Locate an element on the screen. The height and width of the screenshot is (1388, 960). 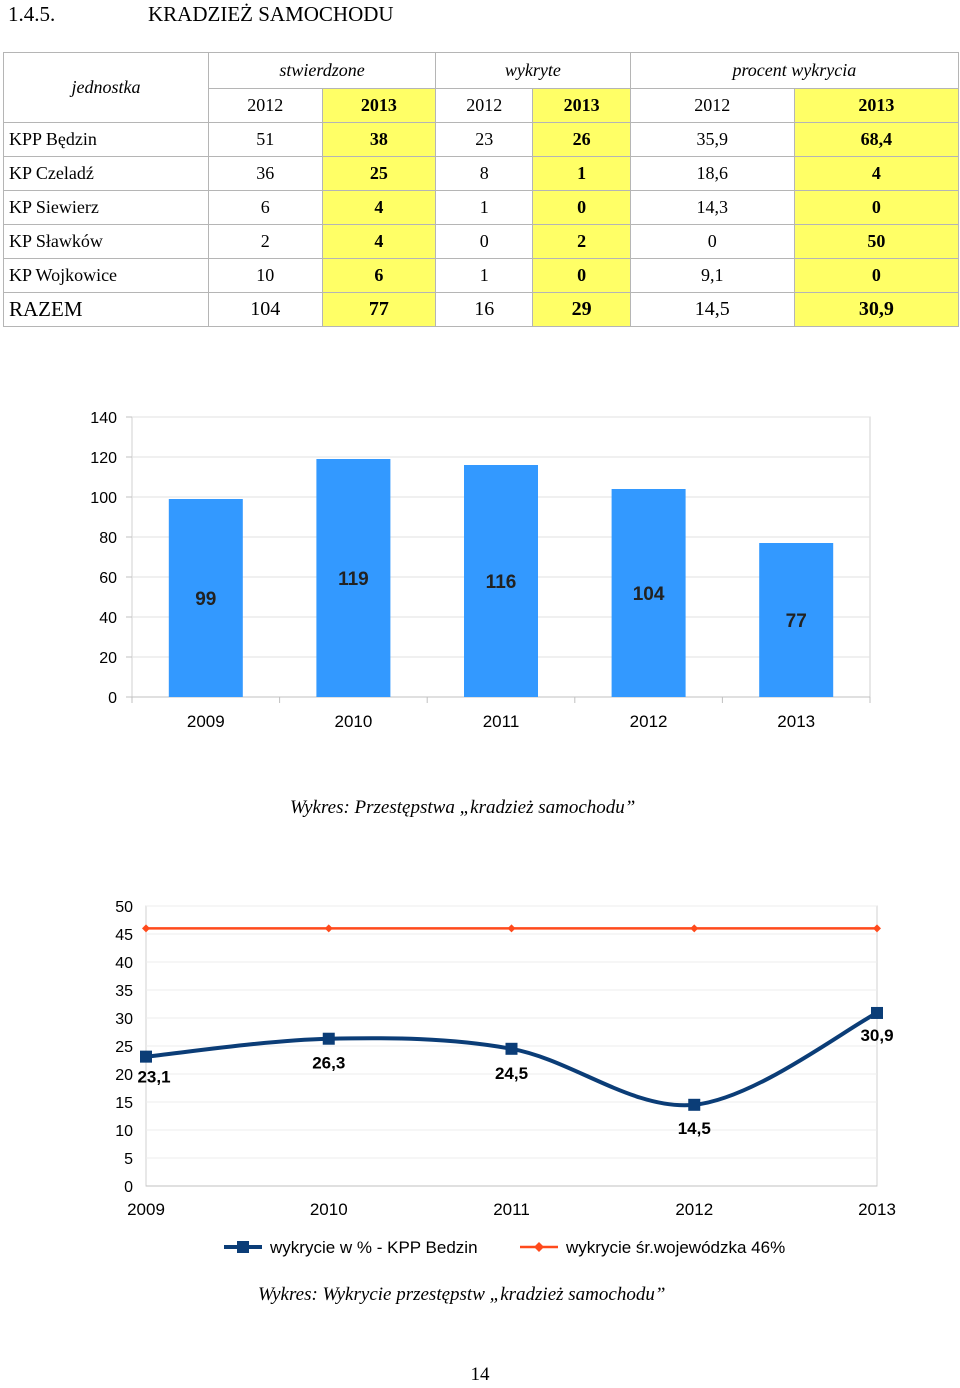
value-cell: 16 is located at coordinates (484, 309).